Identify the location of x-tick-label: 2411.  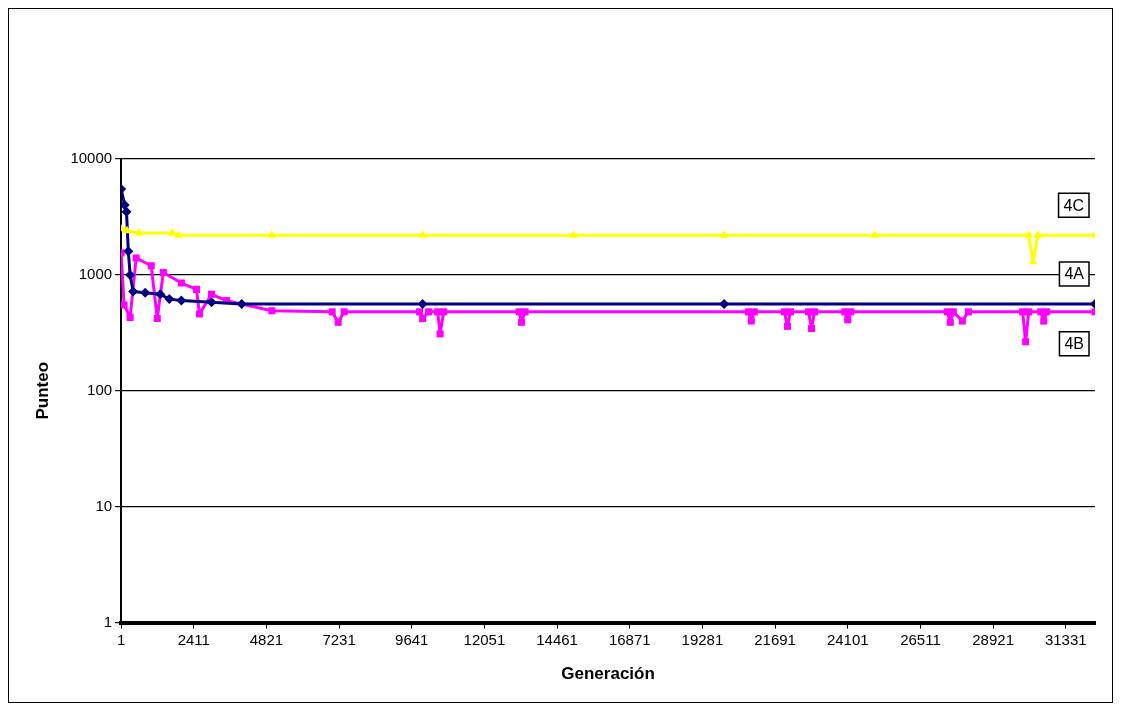
(193, 639).